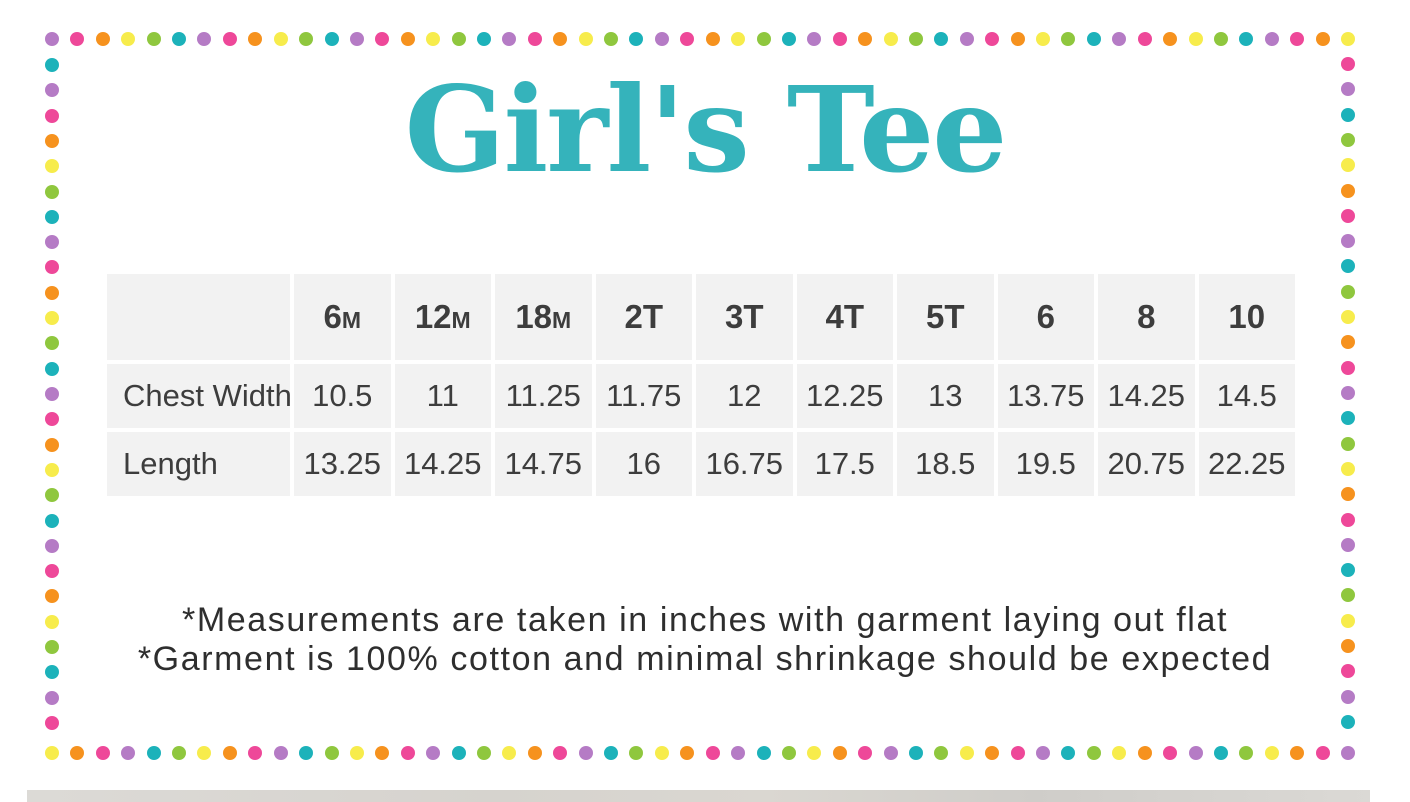  What do you see at coordinates (1045, 396) in the screenshot?
I see `measurement-cell: 13.75` at bounding box center [1045, 396].